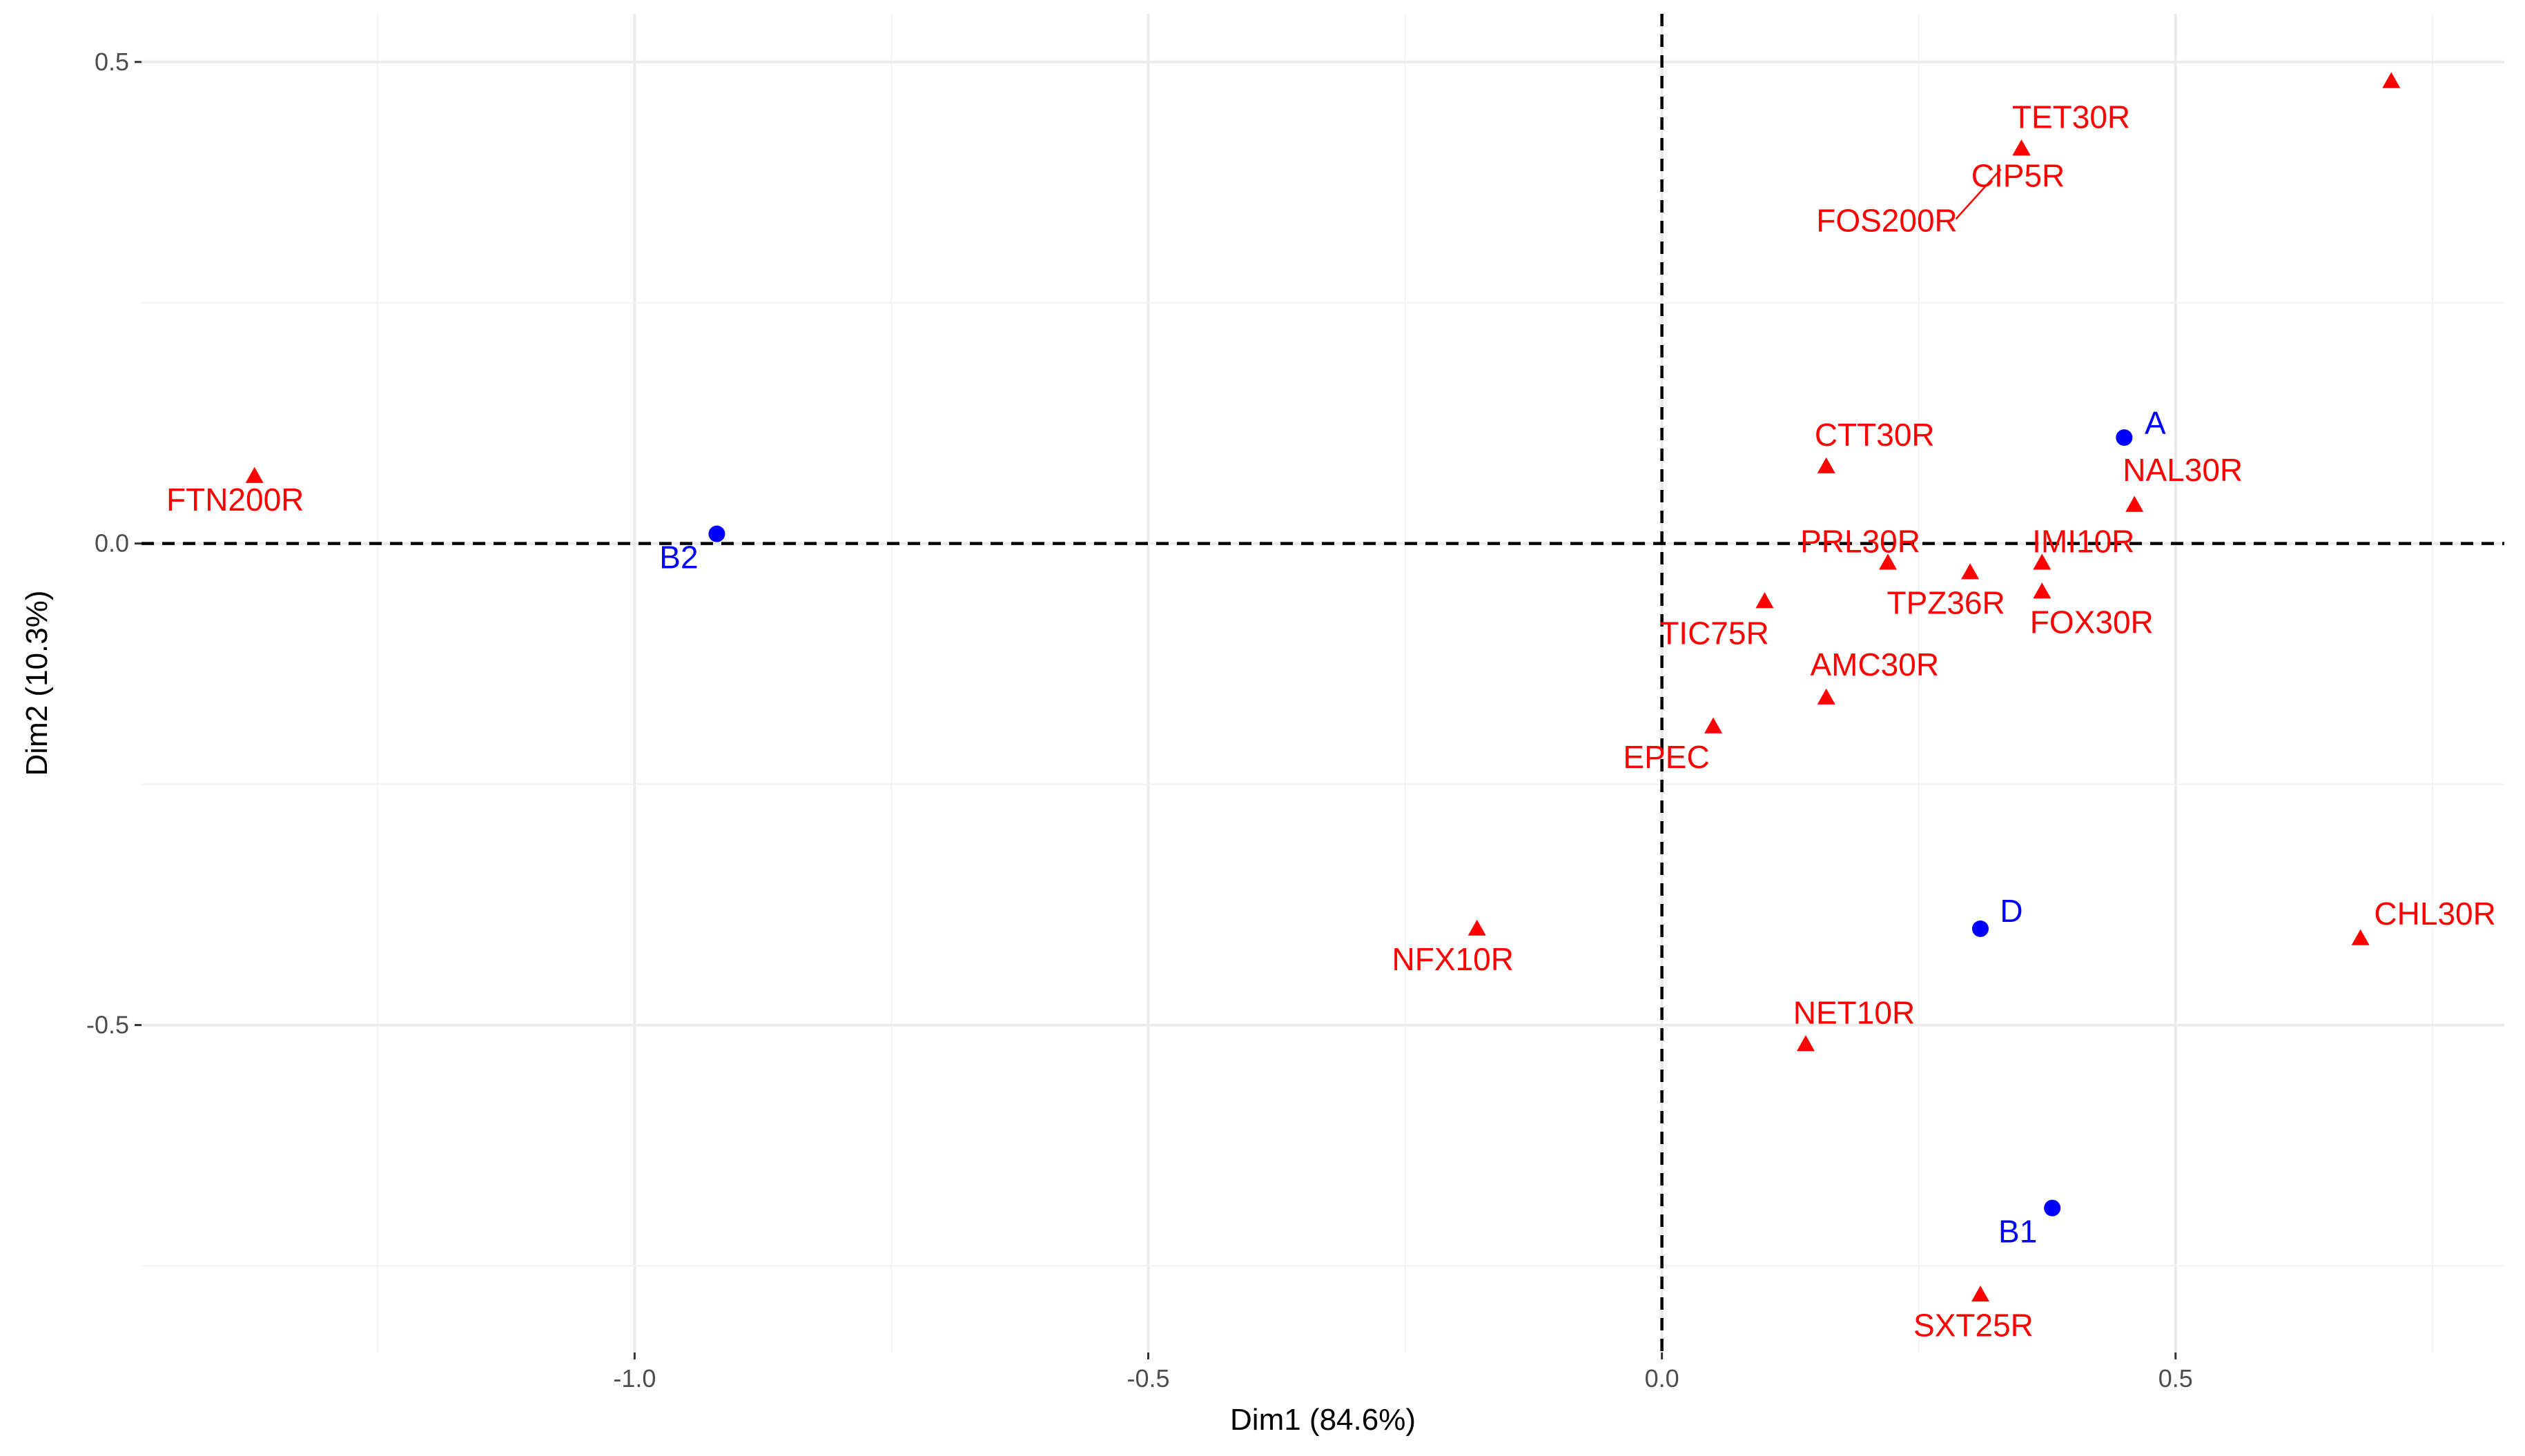  What do you see at coordinates (1477, 927) in the screenshot?
I see `marker-nfx10r` at bounding box center [1477, 927].